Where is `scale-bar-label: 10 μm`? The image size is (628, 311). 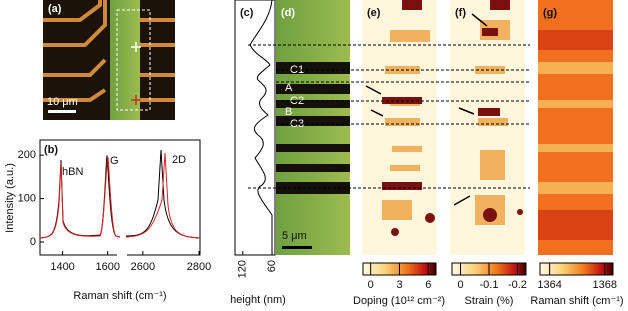 scale-bar-label: 10 μm is located at coordinates (62, 102).